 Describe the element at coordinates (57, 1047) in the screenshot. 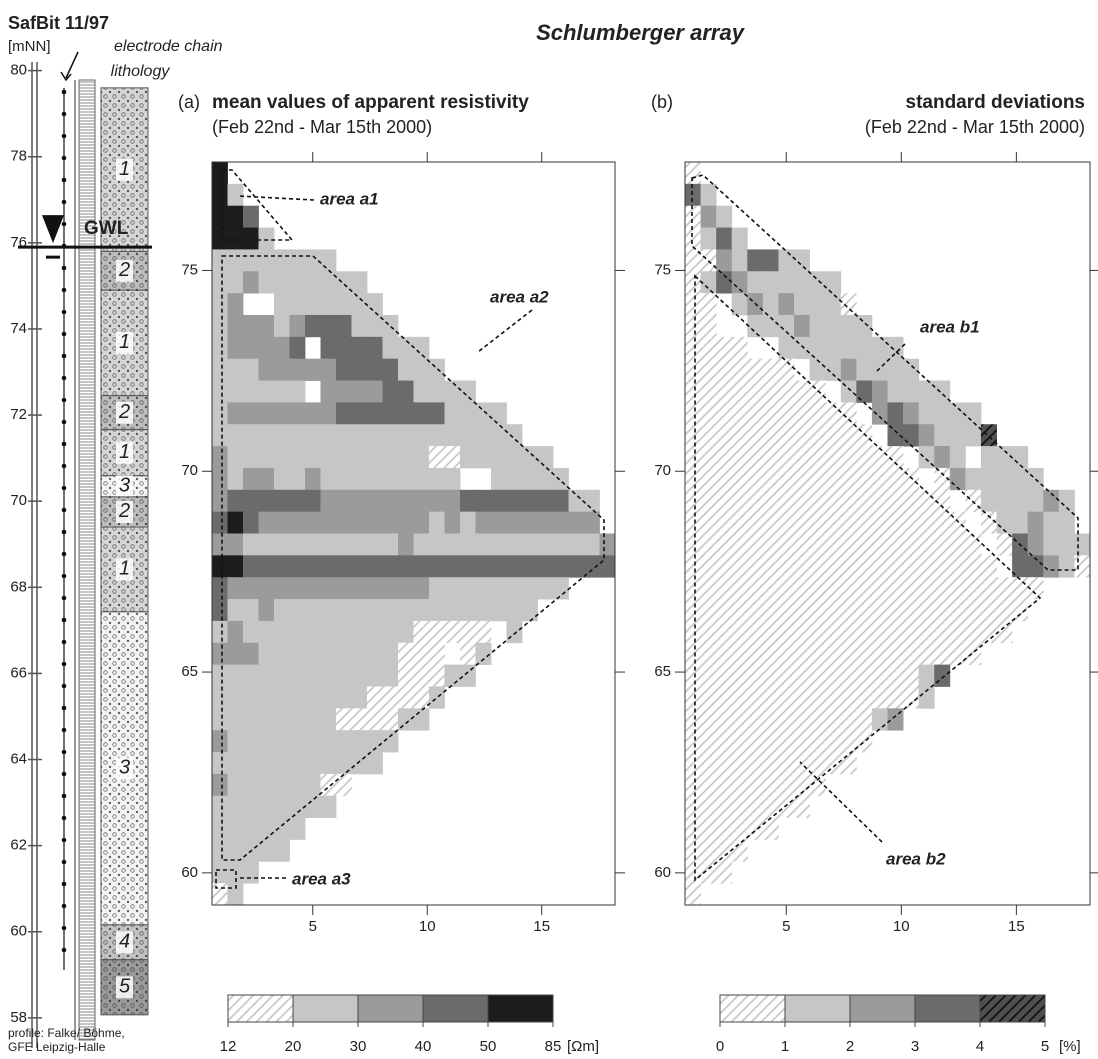

I see `credit: GFE Leipzig-Halle` at that location.